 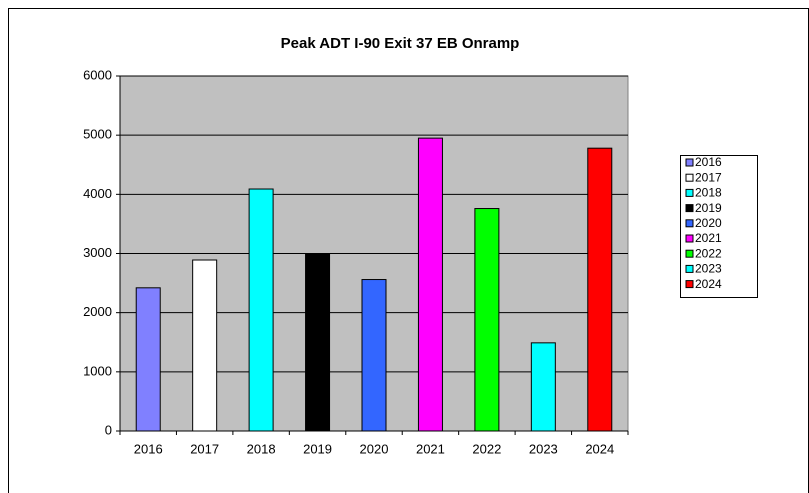 I want to click on y-tick-label: 4000, so click(x=97, y=193).